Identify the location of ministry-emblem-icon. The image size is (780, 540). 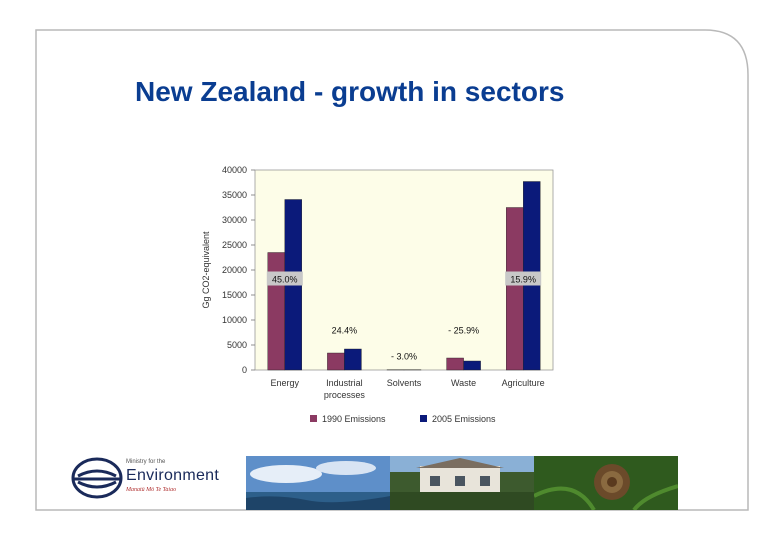
(97, 478).